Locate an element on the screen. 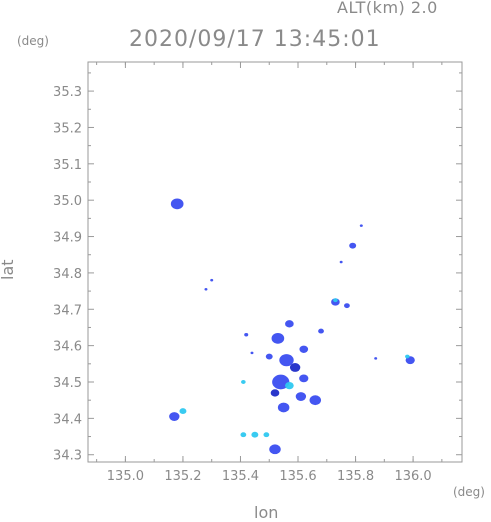 Image resolution: width=491 pixels, height=522 pixels. x-tick-label: 135.0 is located at coordinates (125, 476).